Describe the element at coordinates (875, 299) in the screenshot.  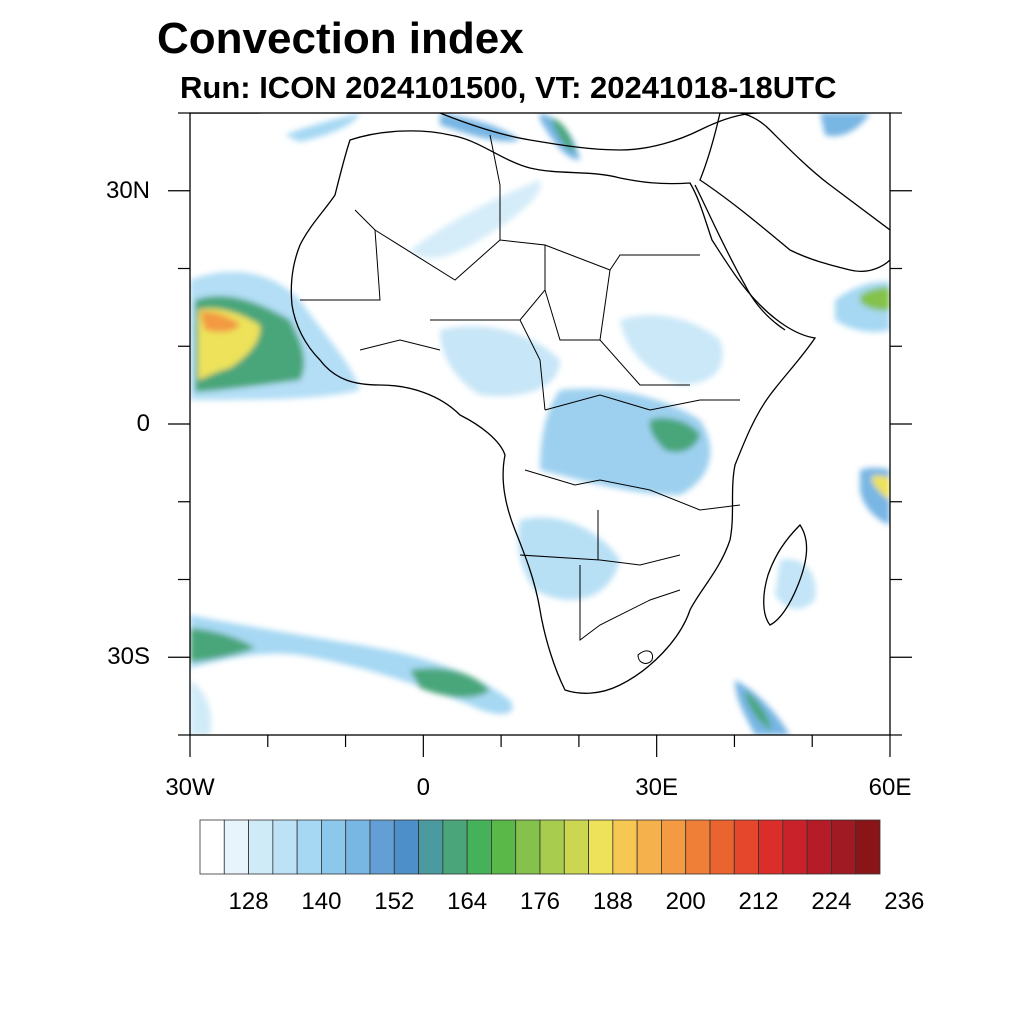
I see `field-arabian-core` at that location.